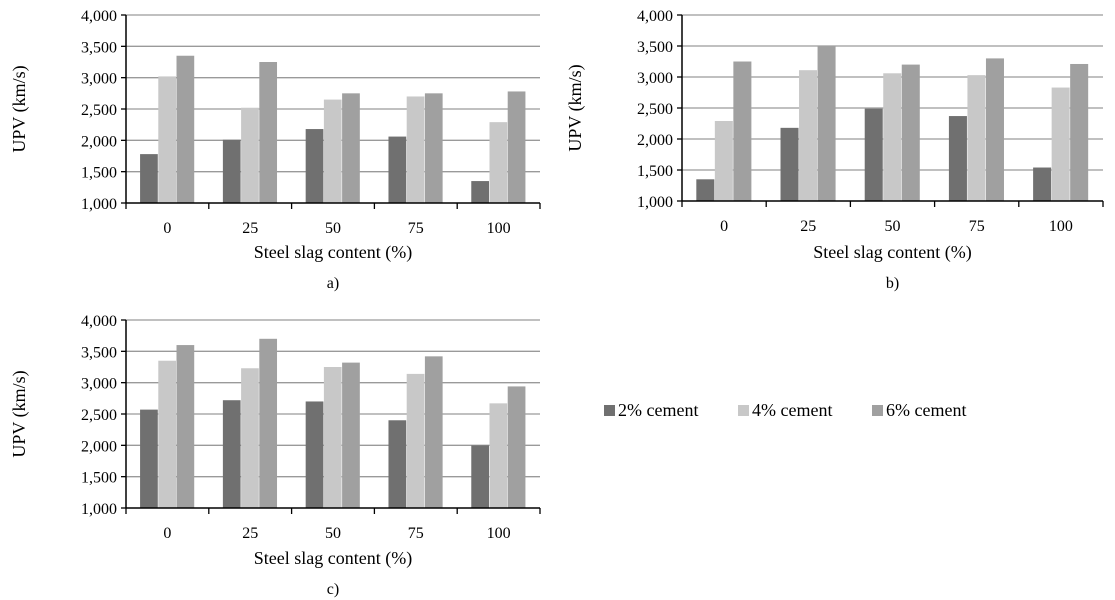 The height and width of the screenshot is (600, 1115). Describe the element at coordinates (333, 589) in the screenshot. I see `panel-label: c)` at that location.